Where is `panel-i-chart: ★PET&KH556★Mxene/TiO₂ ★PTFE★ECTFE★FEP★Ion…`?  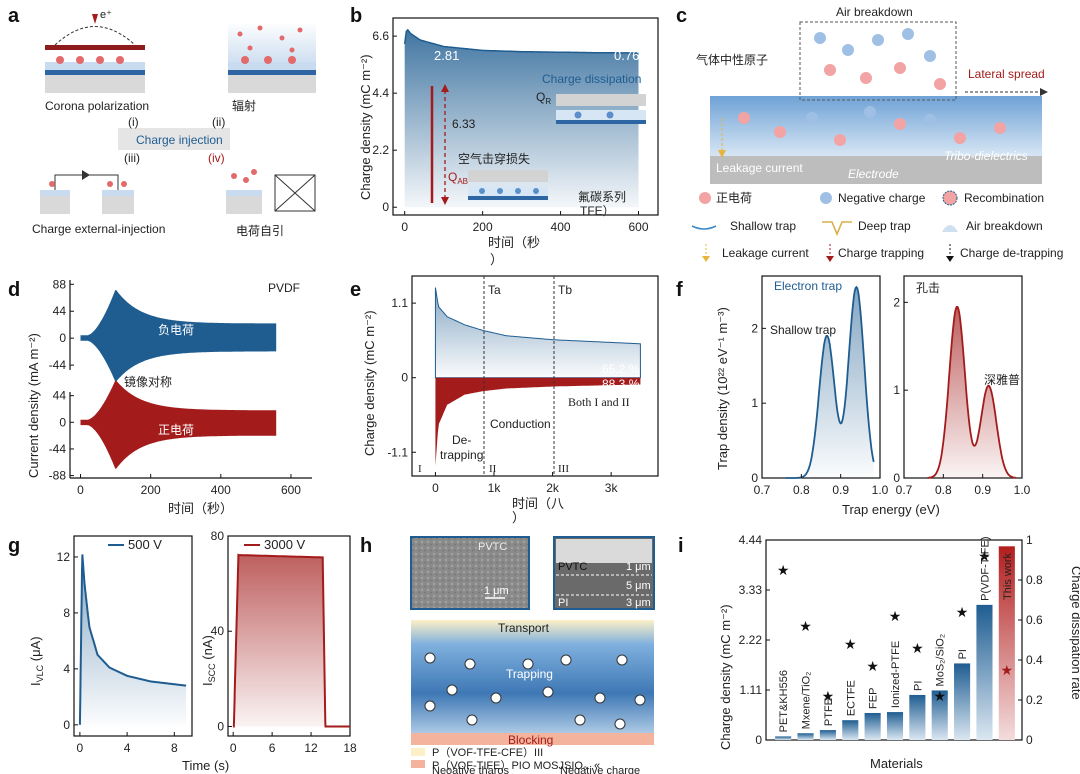
panel-i-chart: ★PET&KH556★Mxene/TiO₂ ★PTFE★ECTFE★FEP★Ion… is located at coordinates (899, 652).